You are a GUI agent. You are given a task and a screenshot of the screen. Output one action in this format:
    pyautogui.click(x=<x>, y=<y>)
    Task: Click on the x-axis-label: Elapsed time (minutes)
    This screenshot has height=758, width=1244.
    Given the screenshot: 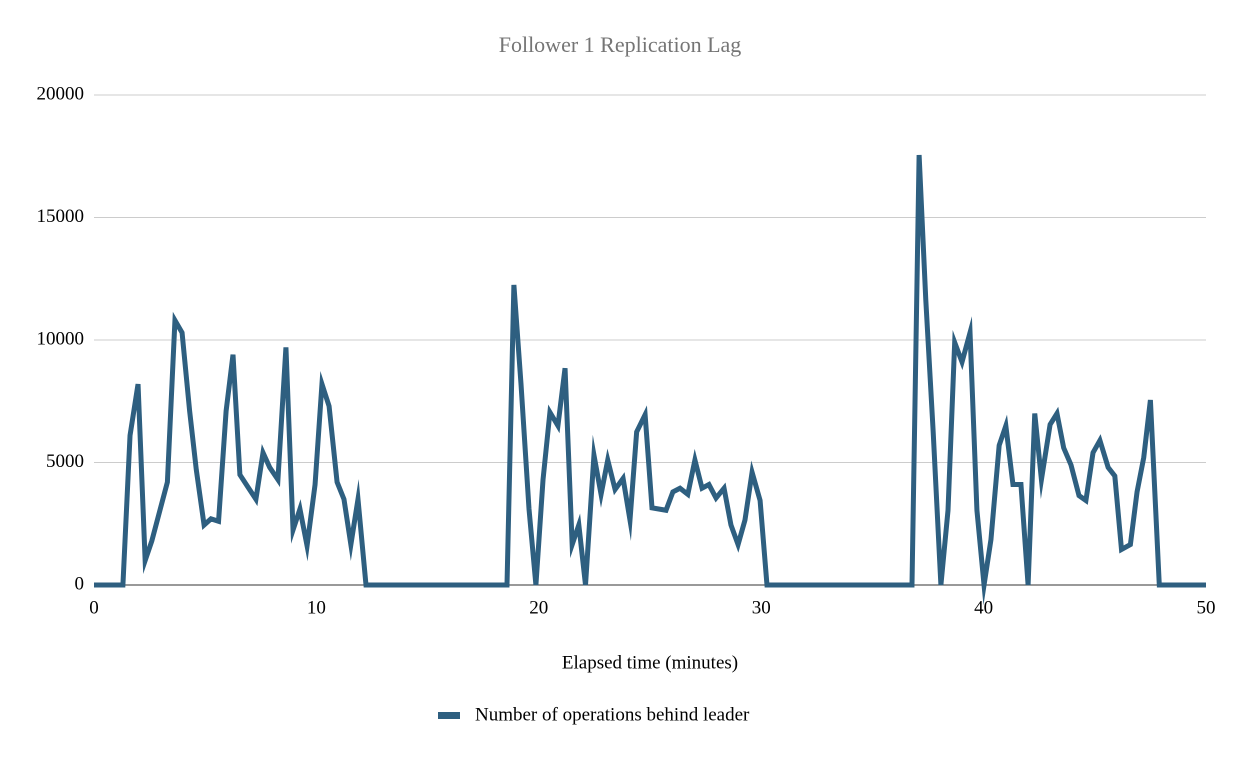 What is the action you would take?
    pyautogui.click(x=650, y=662)
    